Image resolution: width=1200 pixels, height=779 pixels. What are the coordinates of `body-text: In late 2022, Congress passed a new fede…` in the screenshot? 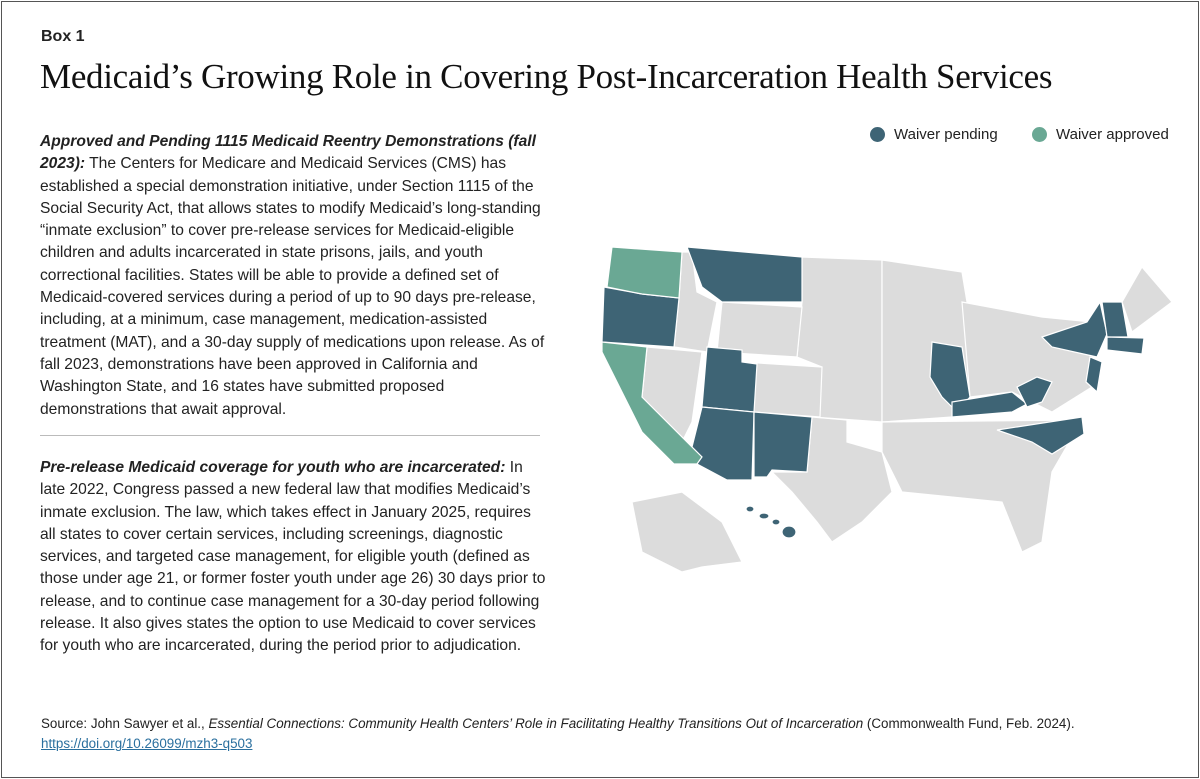 It's located at (293, 557).